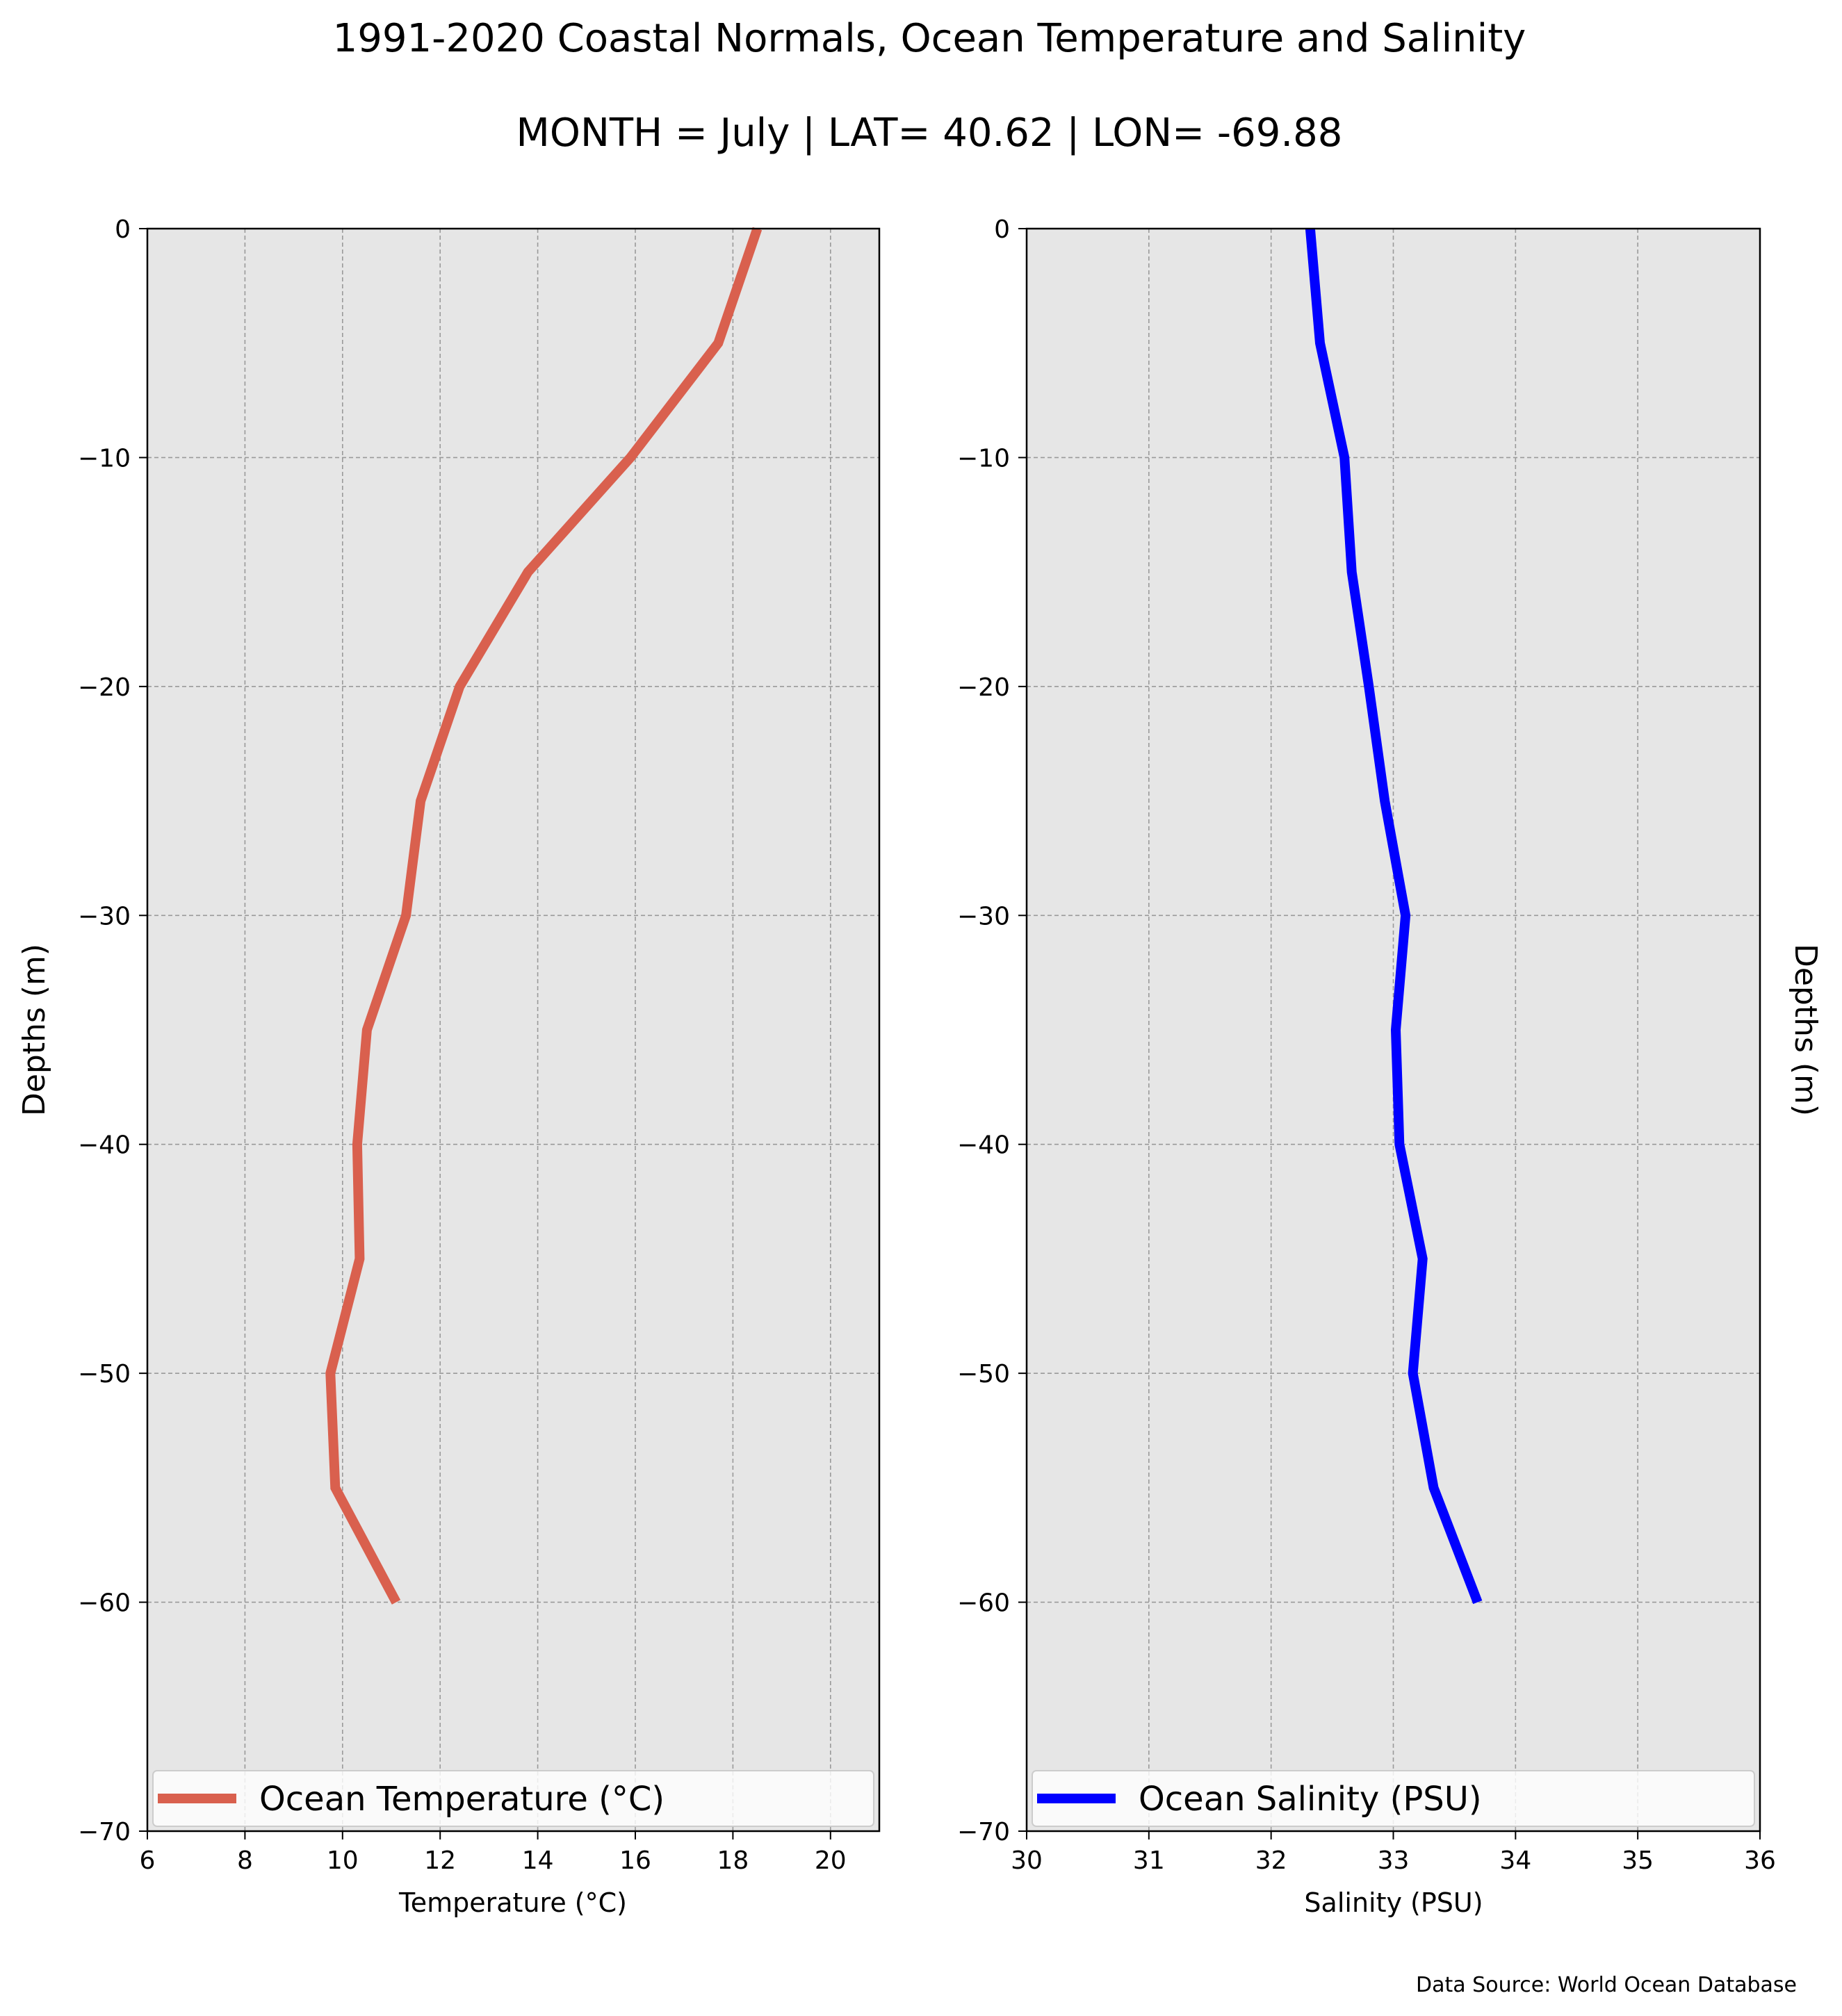 The image size is (1842, 2016). I want to click on temperature-legend-box, so click(513, 1799).